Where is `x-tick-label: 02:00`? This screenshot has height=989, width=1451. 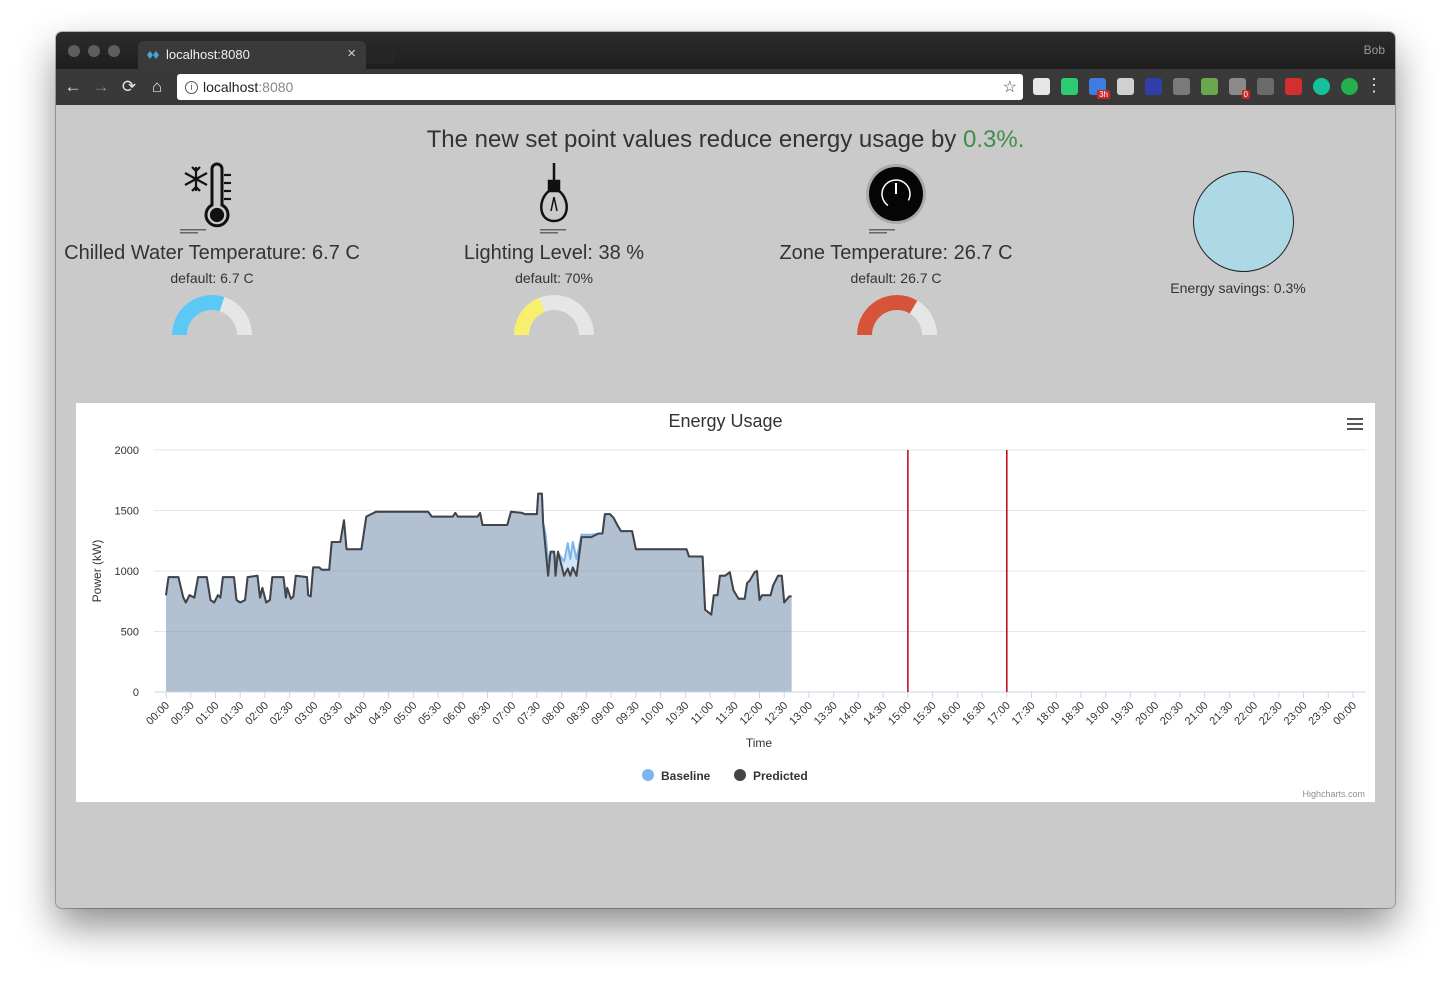
x-tick-label: 02:00 is located at coordinates (257, 714).